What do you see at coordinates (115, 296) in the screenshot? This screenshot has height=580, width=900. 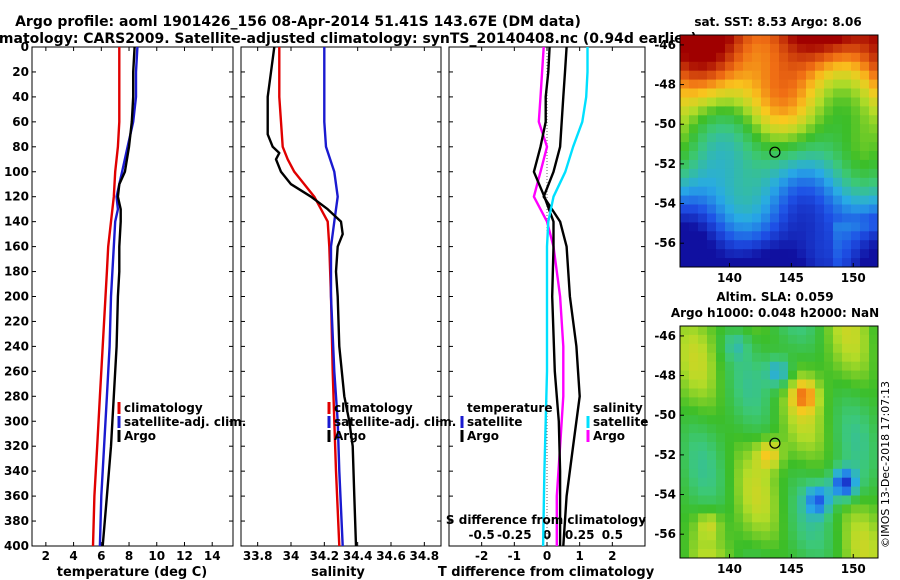 I see `temperature-series` at bounding box center [115, 296].